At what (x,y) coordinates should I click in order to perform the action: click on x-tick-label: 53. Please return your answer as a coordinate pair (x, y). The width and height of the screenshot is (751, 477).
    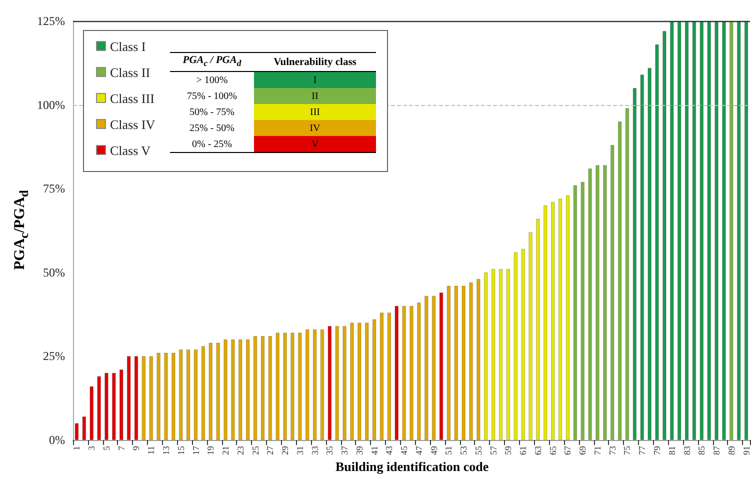
    Looking at the image, I should click on (463, 450).